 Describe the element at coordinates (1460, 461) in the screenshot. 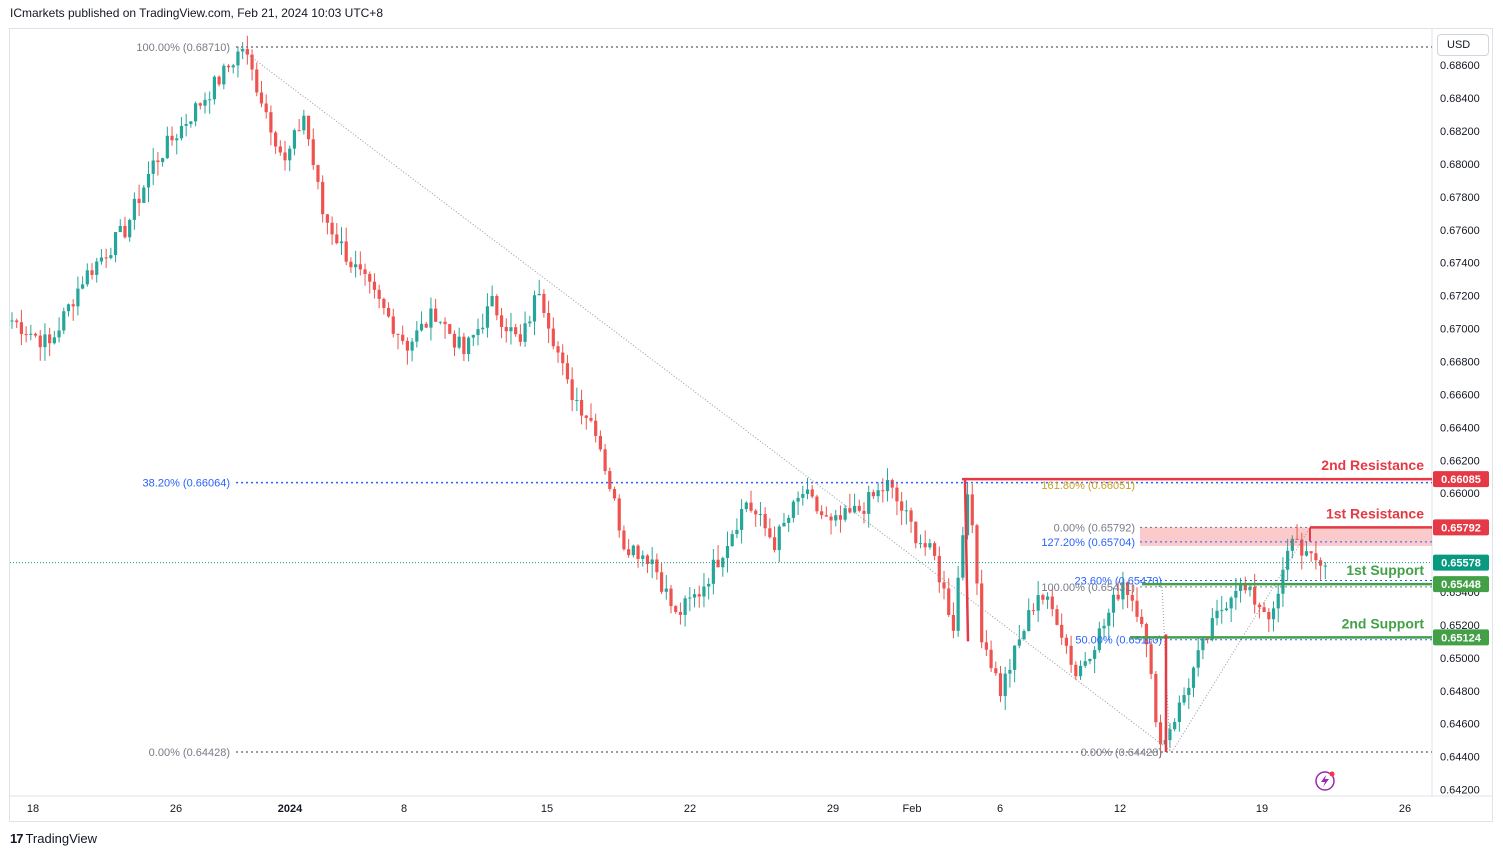

I see `price-tick-label: 0.66200` at that location.